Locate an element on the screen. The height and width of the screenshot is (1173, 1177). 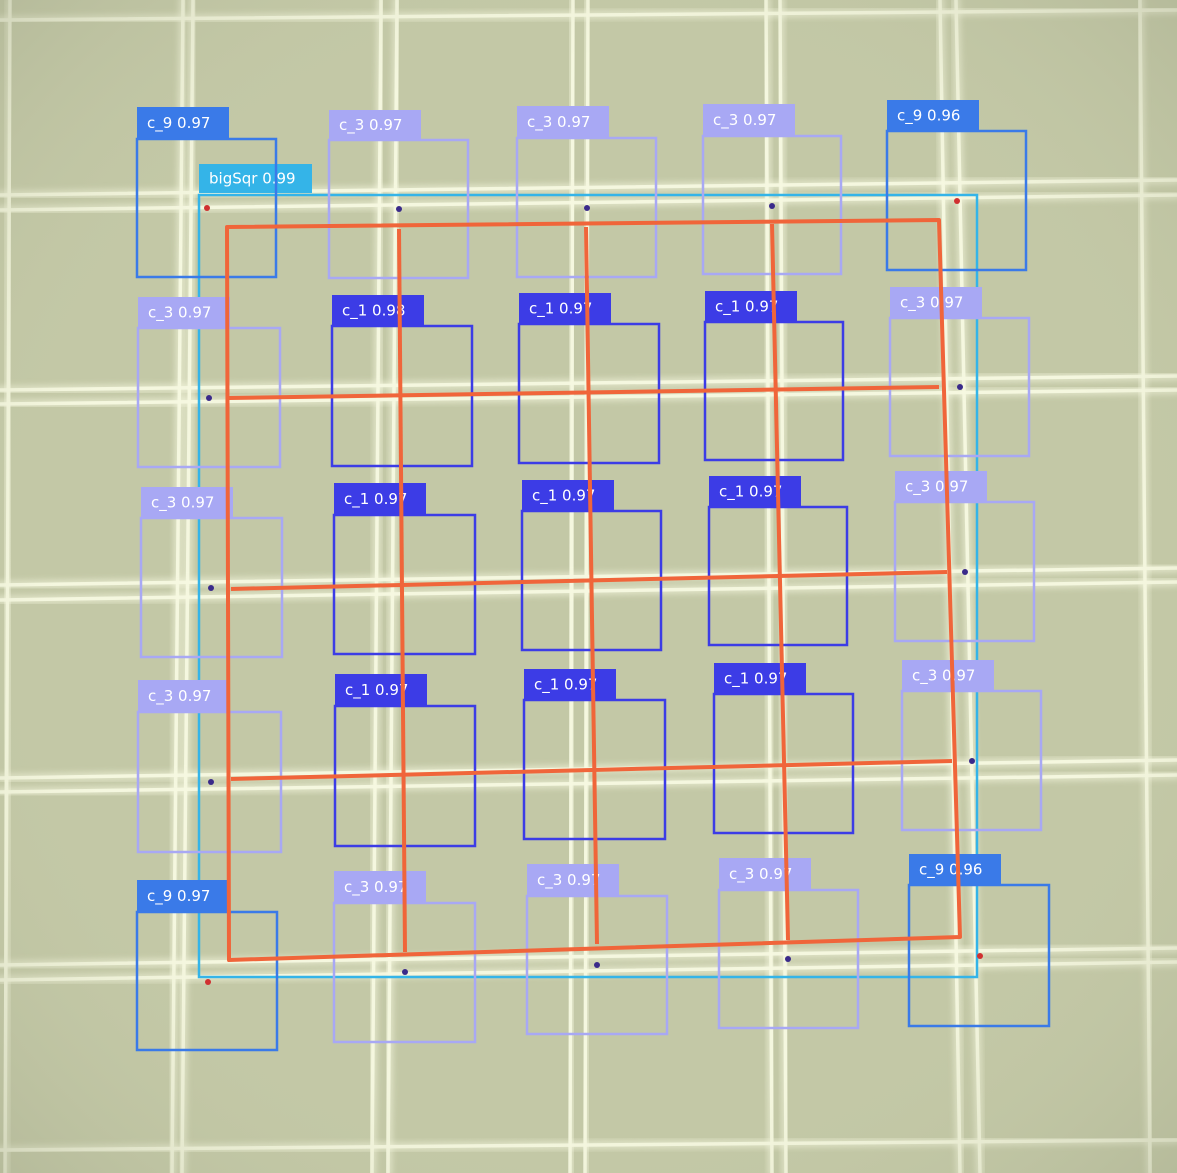
detection-c9-tl: c_9 0.97 is located at coordinates (206, 193).